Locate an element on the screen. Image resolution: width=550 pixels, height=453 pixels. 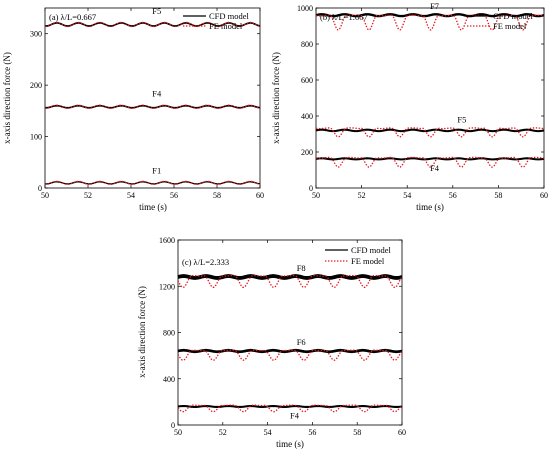
panel-b-title: (b) λ/L=1.667 is located at coordinates (344, 17).